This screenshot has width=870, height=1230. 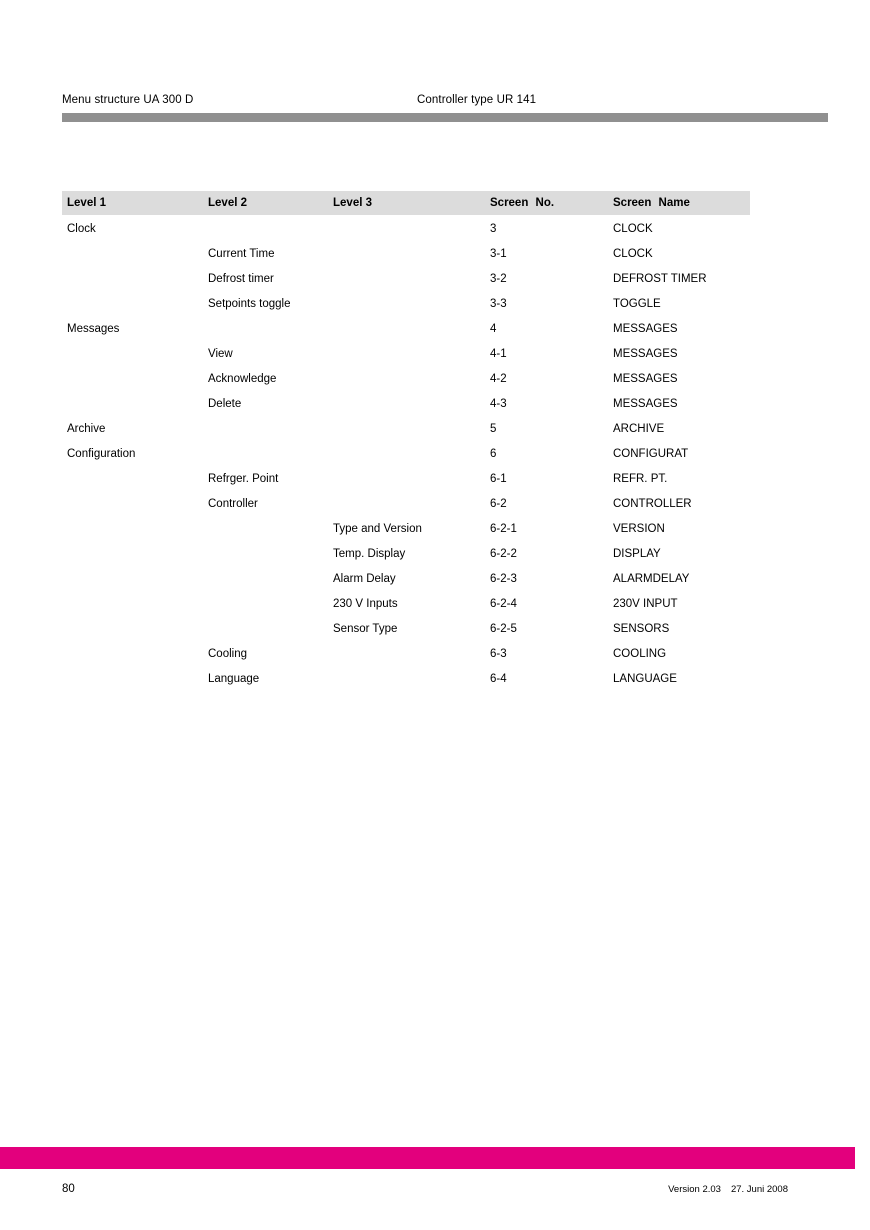 I want to click on table-row: Configuration 6 CONFIGURAT, so click(x=406, y=454).